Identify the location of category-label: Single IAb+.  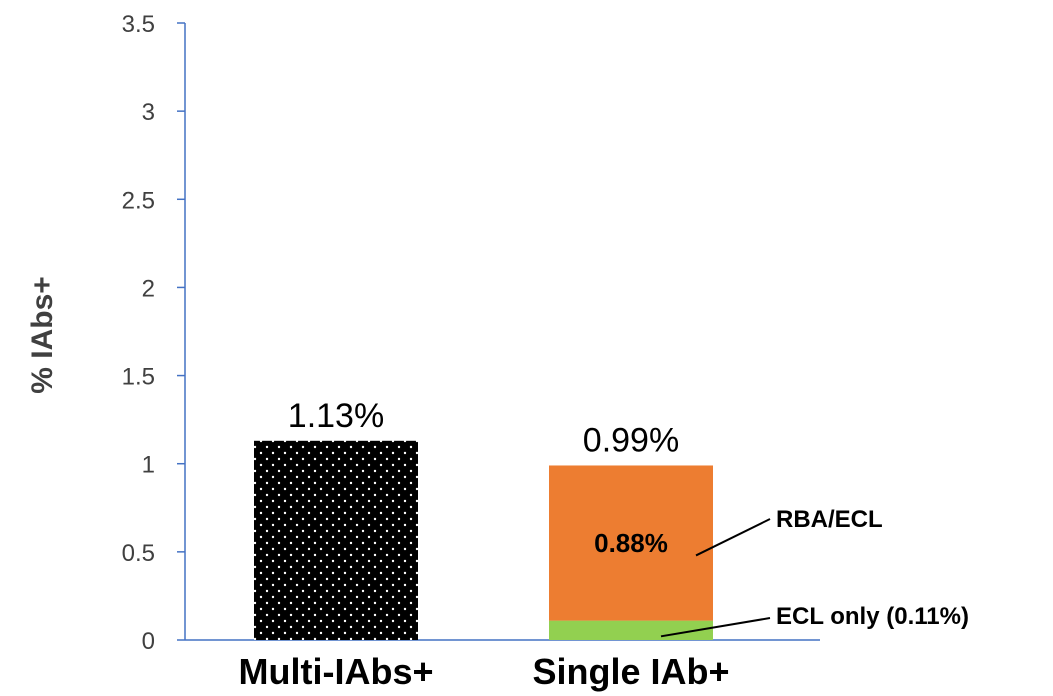
(630, 671).